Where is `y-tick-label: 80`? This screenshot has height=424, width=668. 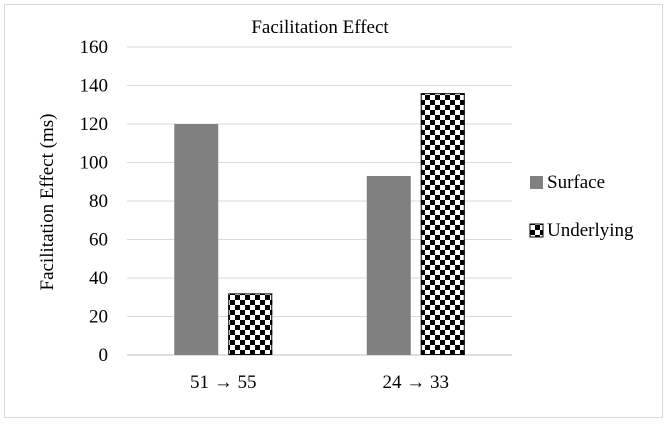
y-tick-label: 80 is located at coordinates (98, 201).